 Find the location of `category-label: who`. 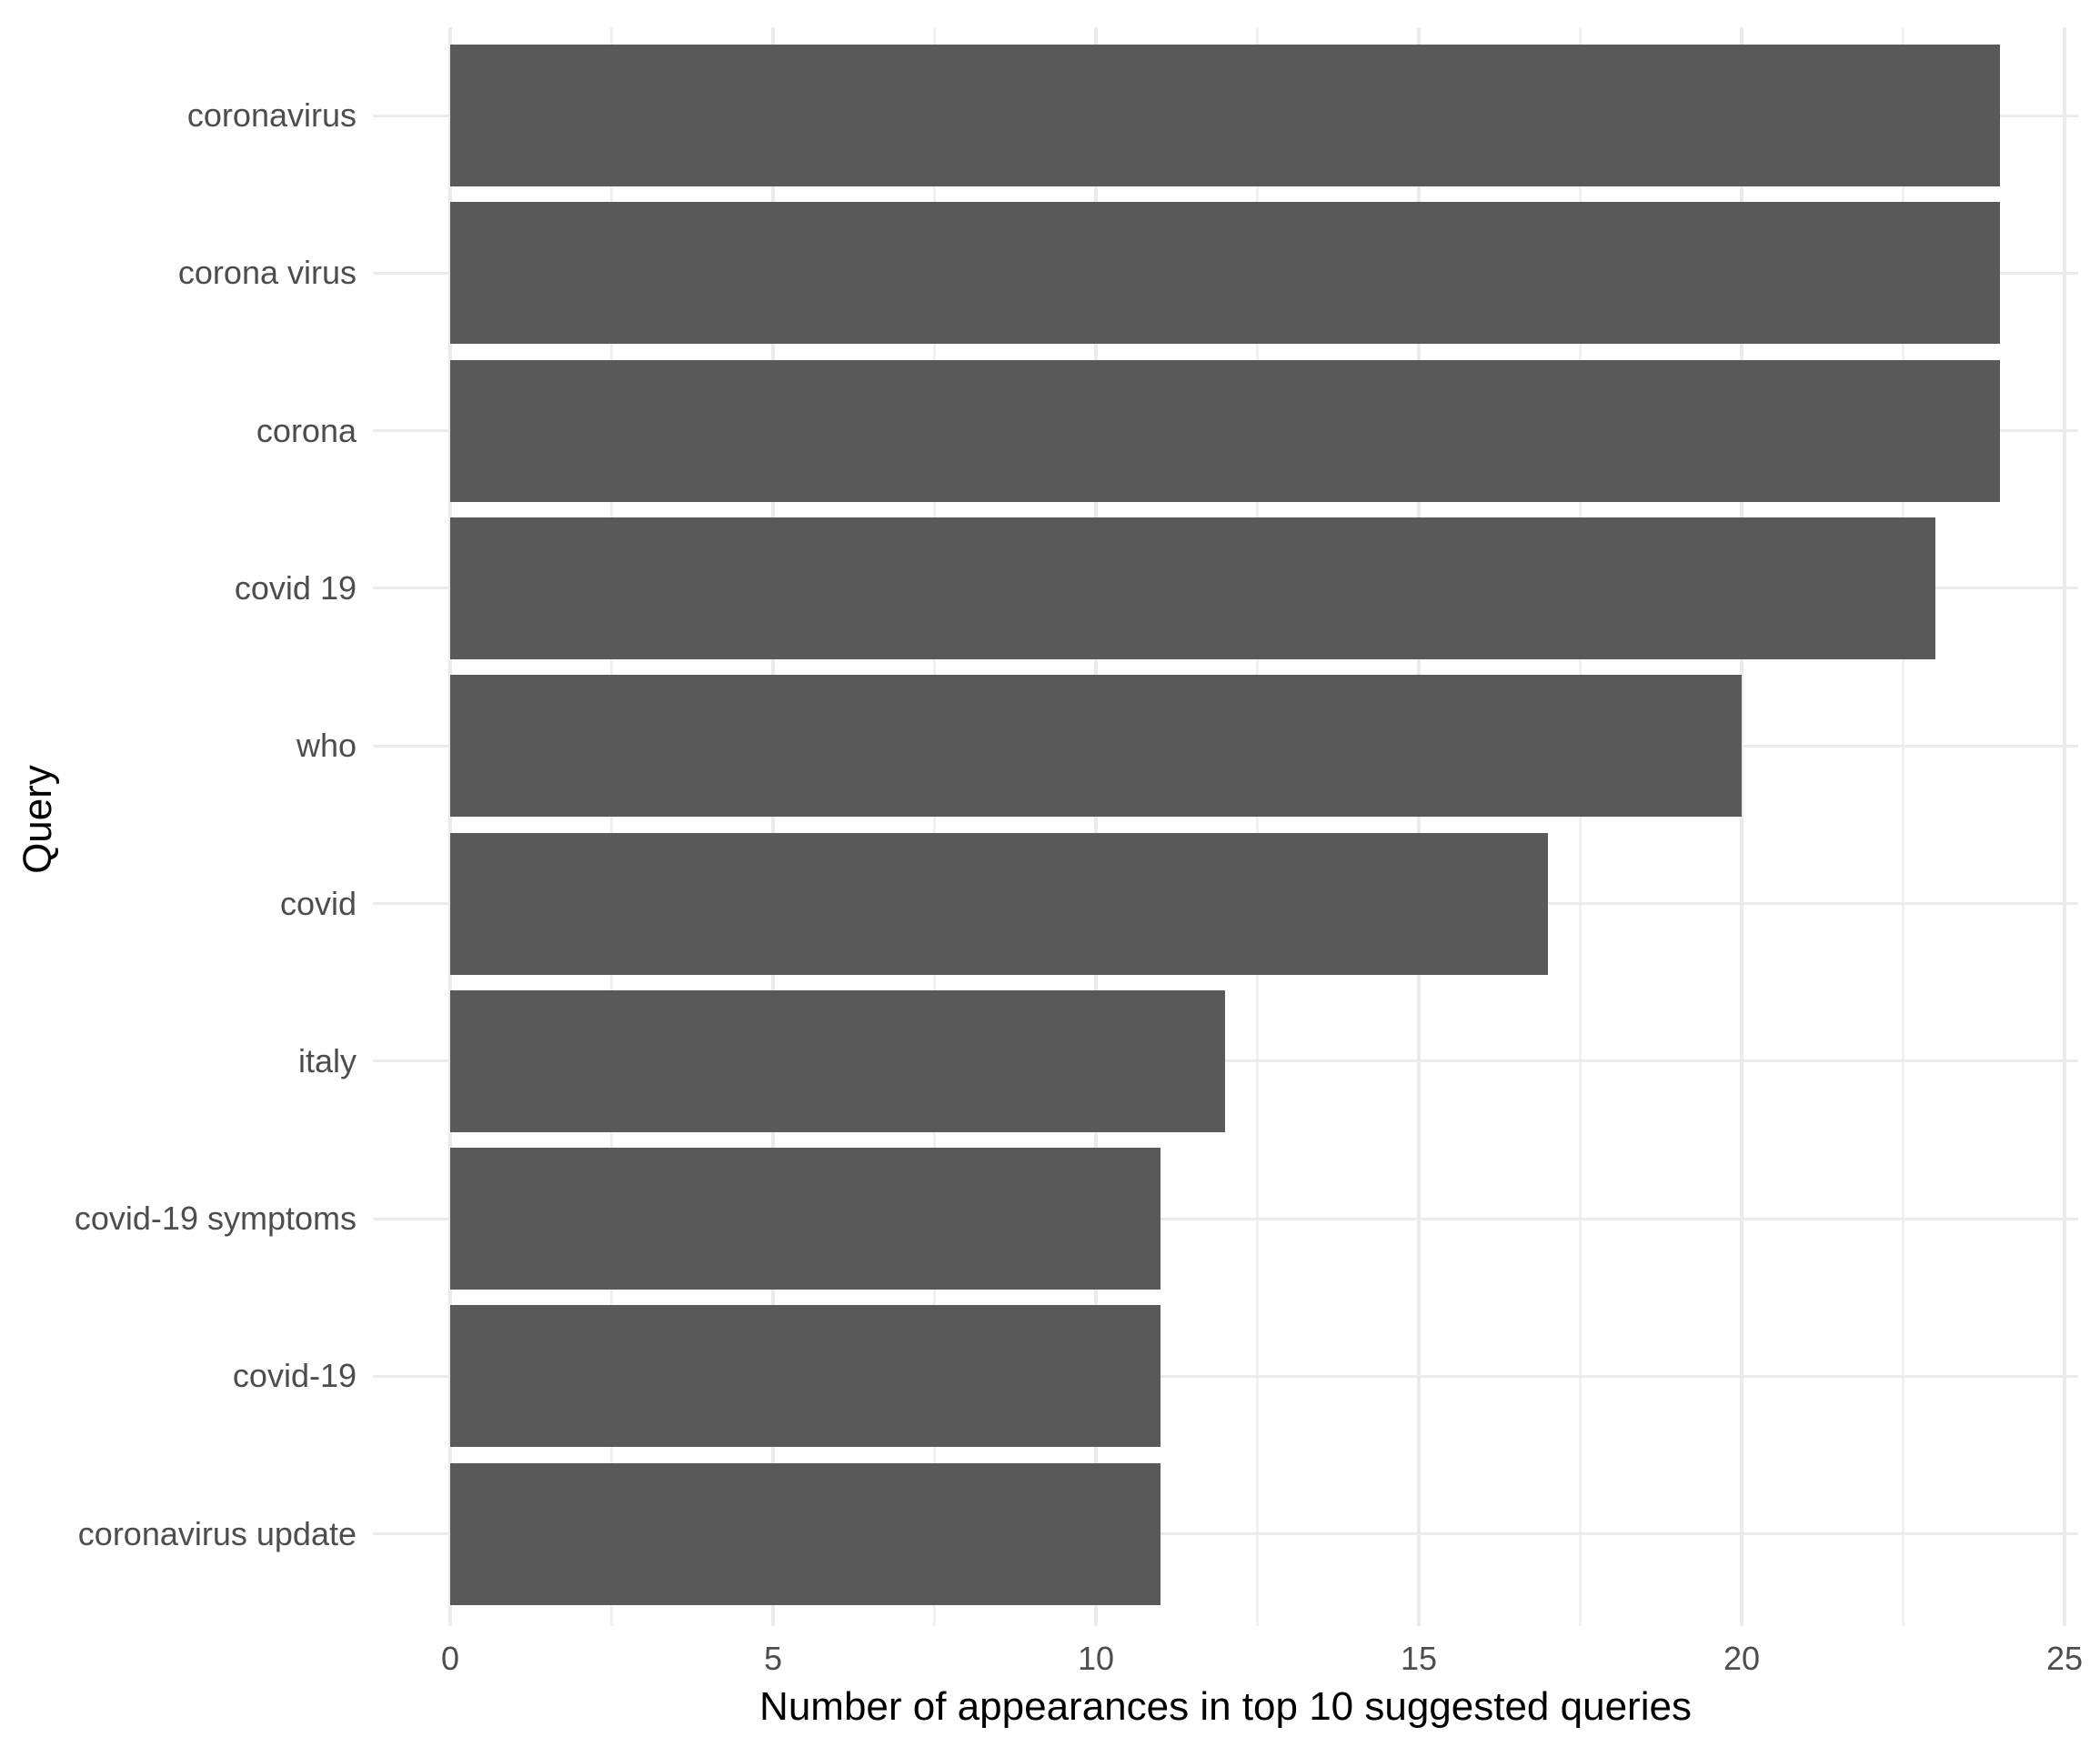

category-label: who is located at coordinates (326, 746).